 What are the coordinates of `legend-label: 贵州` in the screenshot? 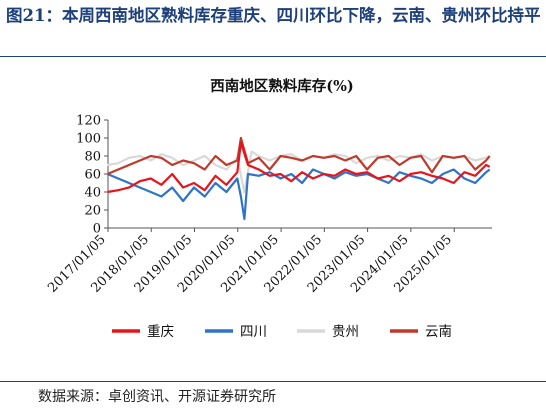 It's located at (345, 332).